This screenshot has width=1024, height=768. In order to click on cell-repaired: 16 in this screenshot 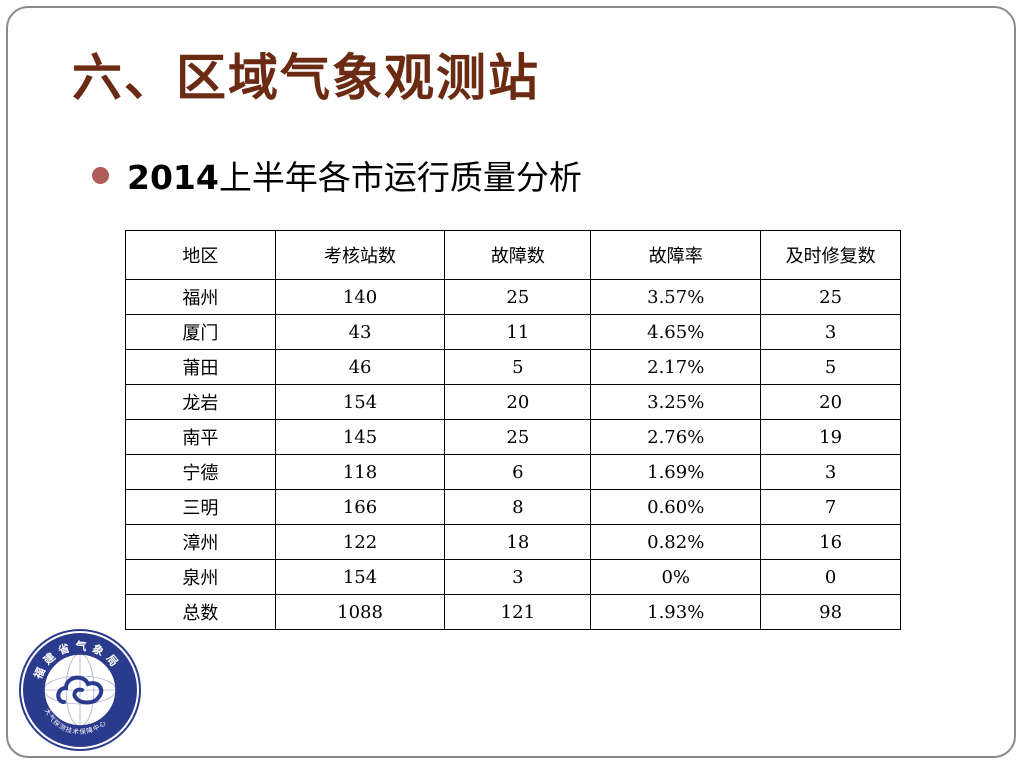, I will do `click(830, 542)`.